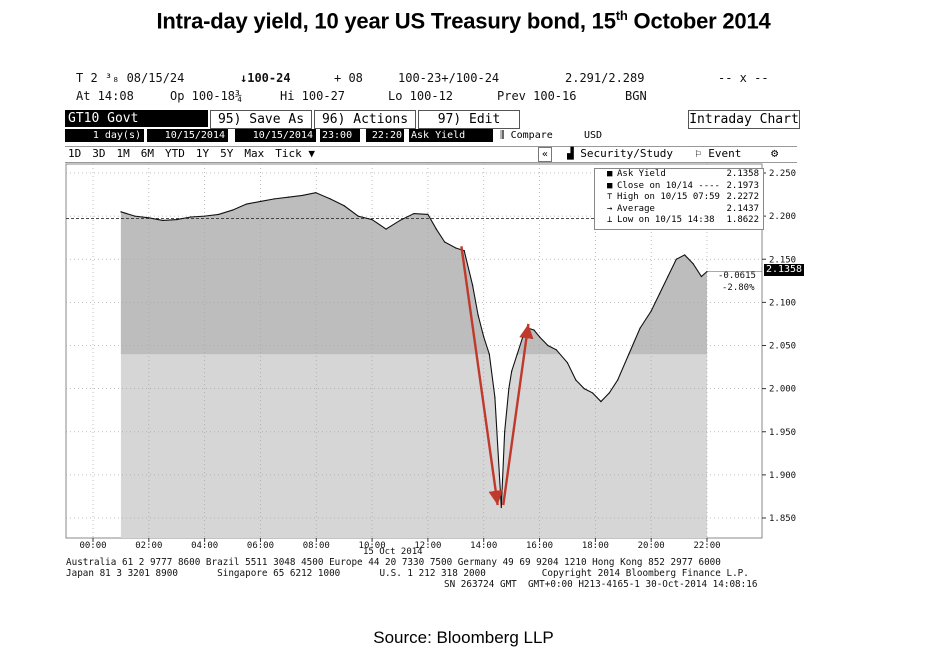 The width and height of the screenshot is (927, 666). I want to click on ticker-field: GT10 Govt, so click(136, 118).